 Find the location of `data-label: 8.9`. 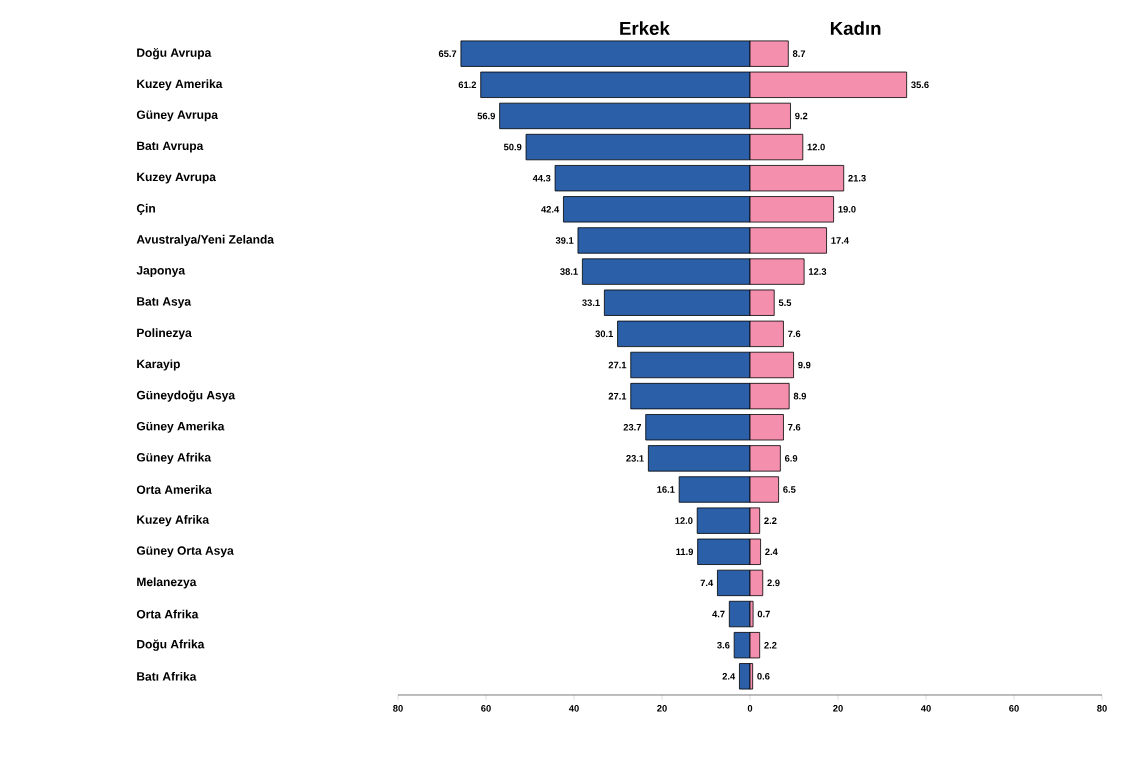

data-label: 8.9 is located at coordinates (800, 396).